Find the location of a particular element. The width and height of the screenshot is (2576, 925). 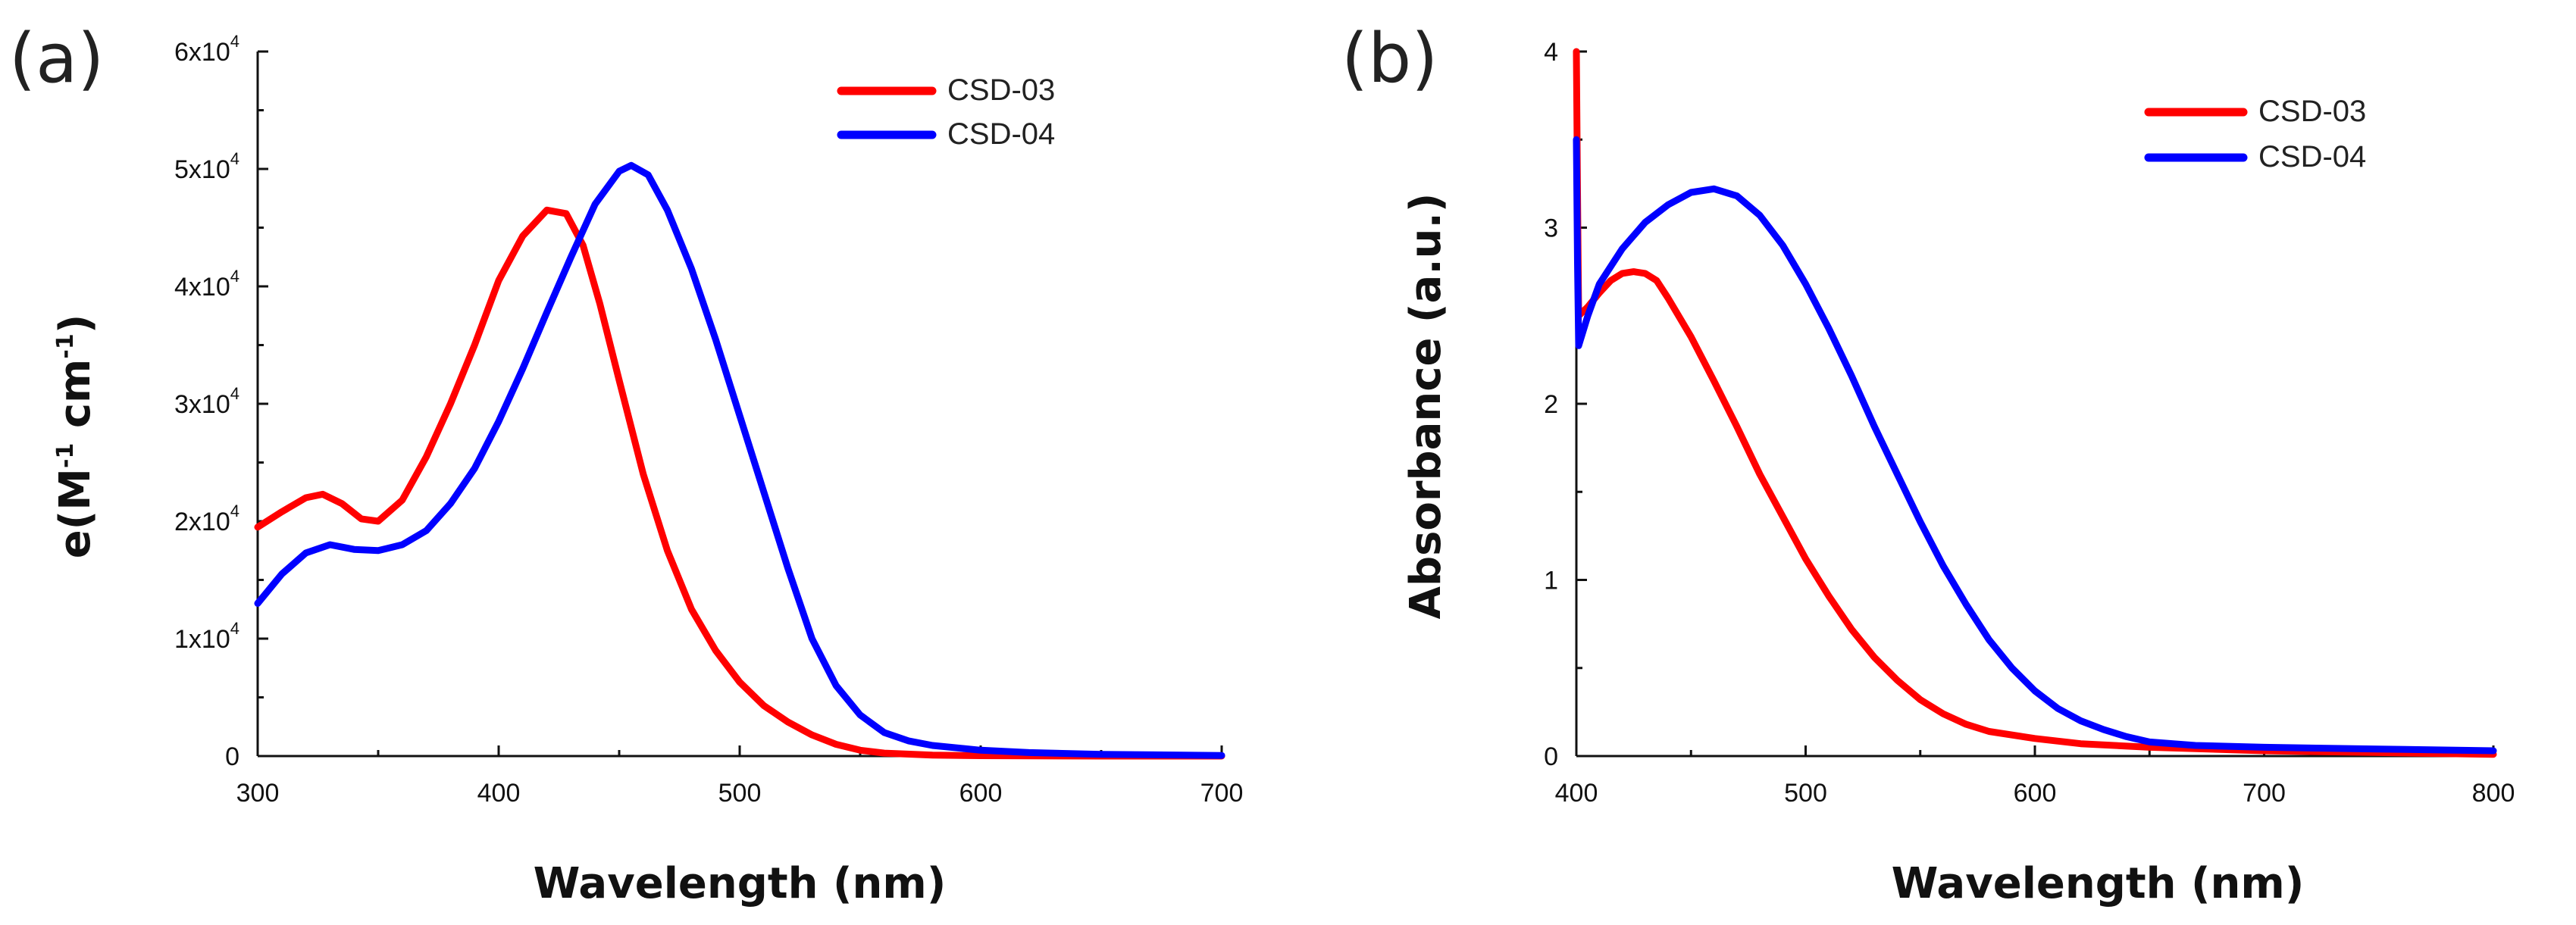

panel-b-y-axis-title: Absorbance (a.u.) is located at coordinates (1426, 406).